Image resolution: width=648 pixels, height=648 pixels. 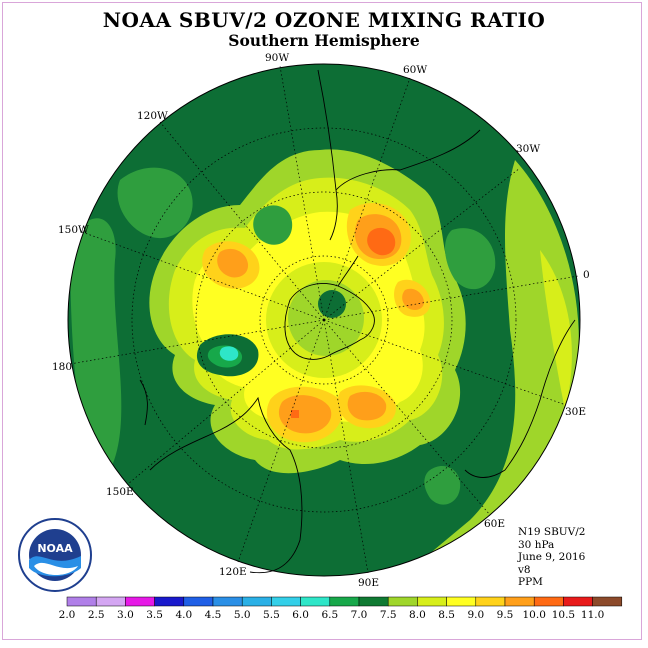 What do you see at coordinates (556, 330) in the screenshot?
I see `contour-8-east` at bounding box center [556, 330].